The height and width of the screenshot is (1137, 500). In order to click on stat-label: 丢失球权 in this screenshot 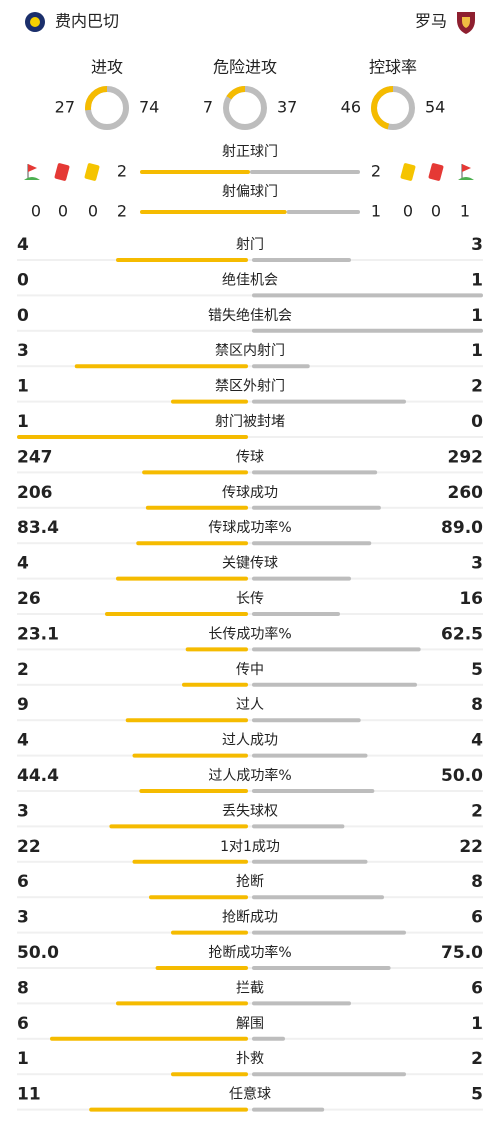, I will do `click(250, 811)`.